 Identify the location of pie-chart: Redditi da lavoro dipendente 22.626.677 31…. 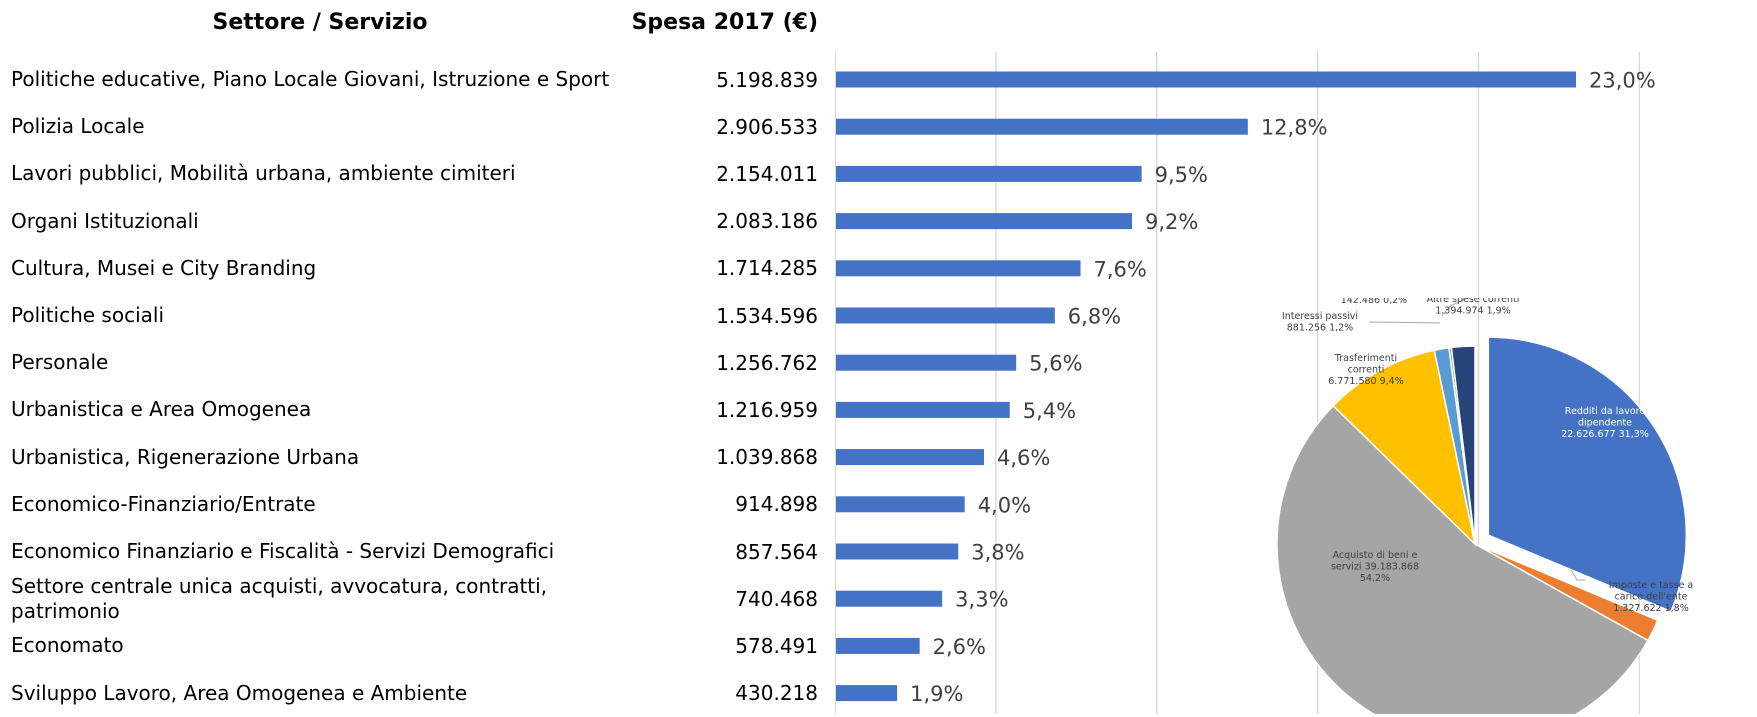
(1484, 506).